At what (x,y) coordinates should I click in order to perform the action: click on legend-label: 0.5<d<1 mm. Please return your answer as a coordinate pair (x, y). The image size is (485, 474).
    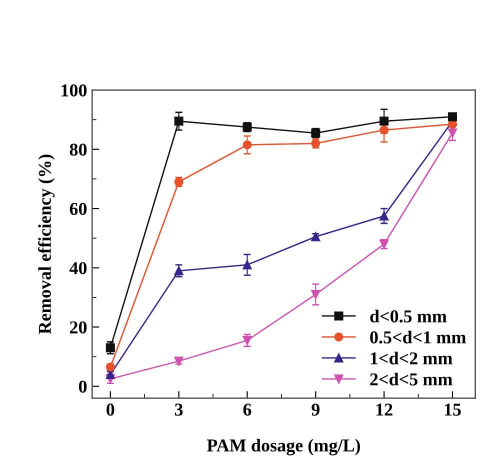
    Looking at the image, I should click on (418, 337).